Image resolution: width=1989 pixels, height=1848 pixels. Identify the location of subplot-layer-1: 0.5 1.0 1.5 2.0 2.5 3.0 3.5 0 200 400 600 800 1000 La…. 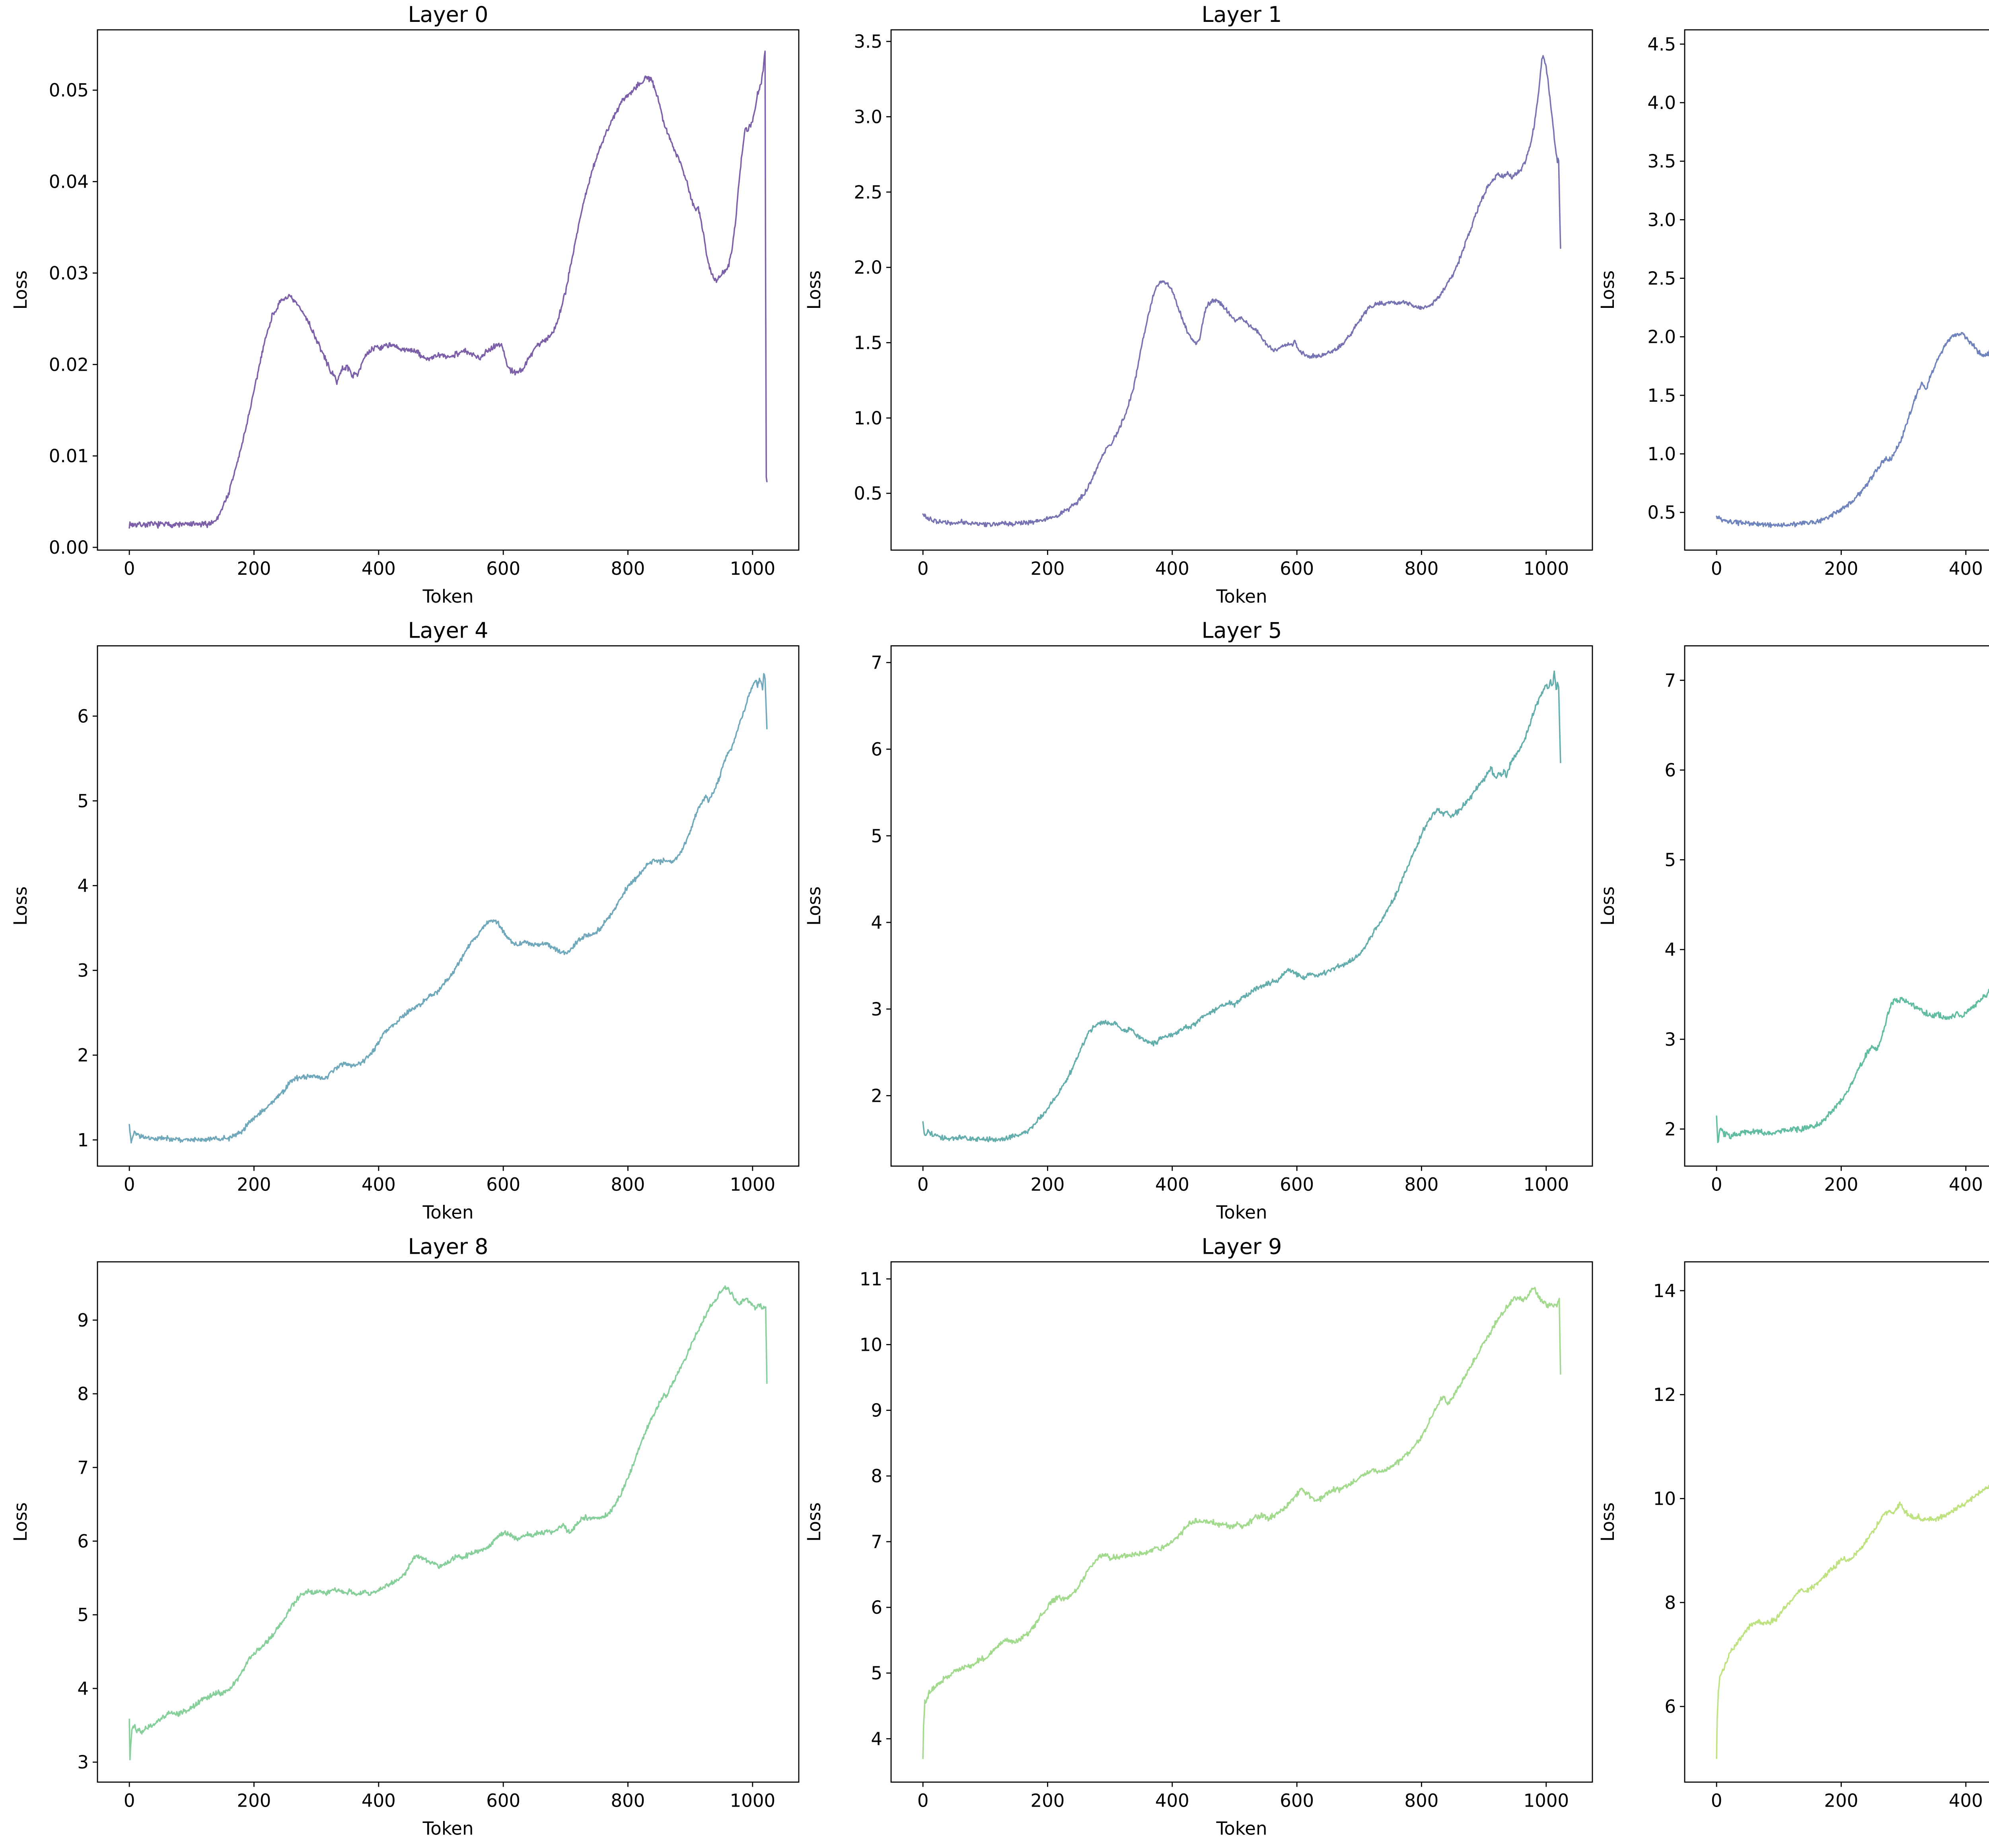
(1198, 304).